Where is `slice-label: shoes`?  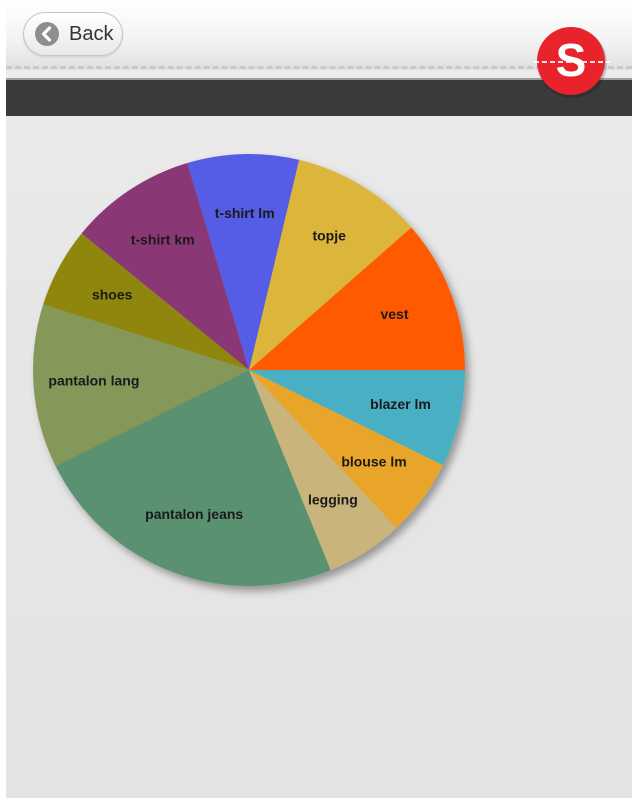 slice-label: shoes is located at coordinates (112, 295).